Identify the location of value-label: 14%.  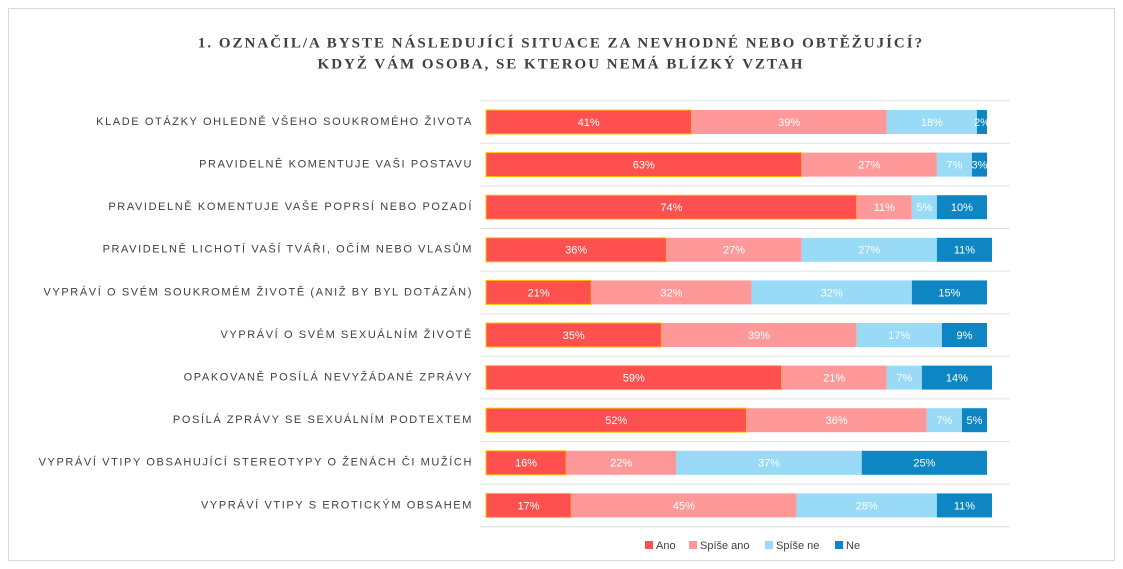
(957, 379).